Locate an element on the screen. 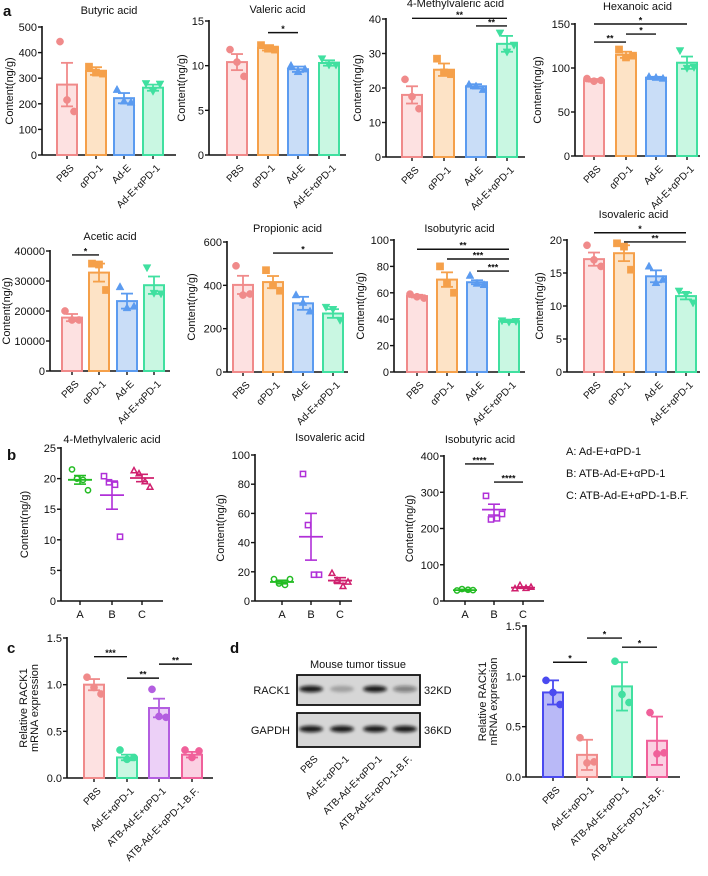 The image size is (708, 876). panel-label-b: b is located at coordinates (11, 455).